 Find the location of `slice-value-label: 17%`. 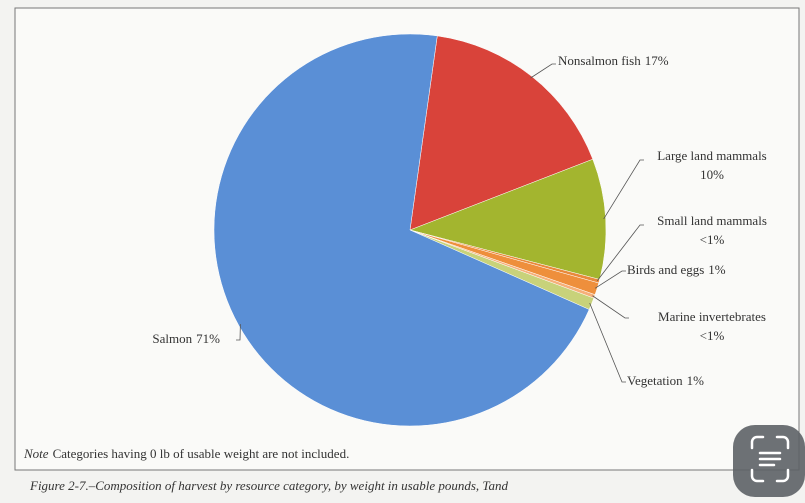

slice-value-label: 17% is located at coordinates (657, 60).